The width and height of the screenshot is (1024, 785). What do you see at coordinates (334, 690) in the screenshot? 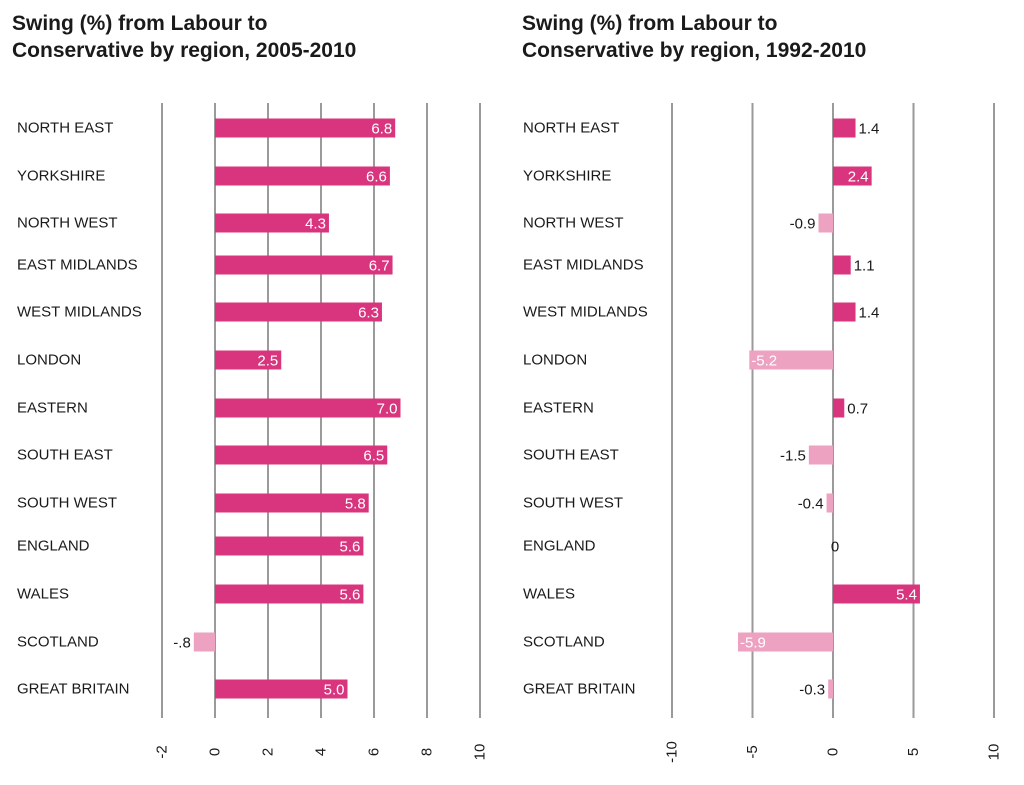
I see `data-label: 5.0` at bounding box center [334, 690].